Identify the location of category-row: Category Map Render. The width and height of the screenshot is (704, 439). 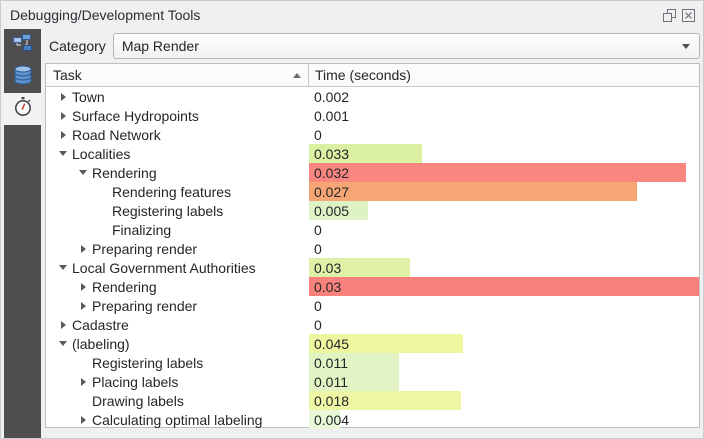
(372, 46).